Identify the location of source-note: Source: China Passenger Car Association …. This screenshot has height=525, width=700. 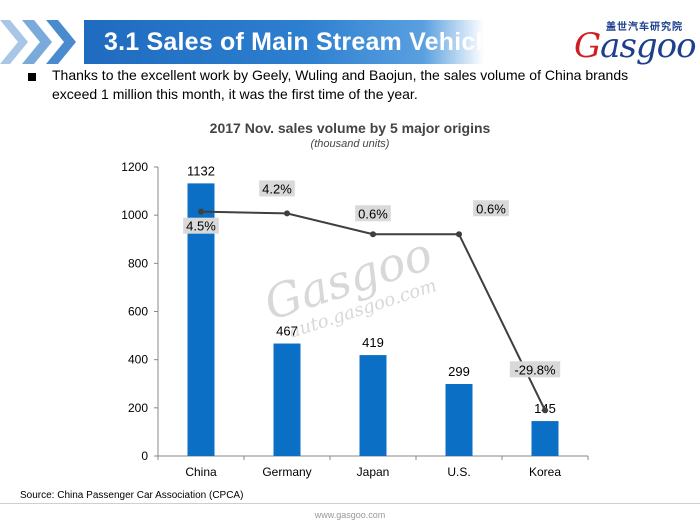
(132, 495).